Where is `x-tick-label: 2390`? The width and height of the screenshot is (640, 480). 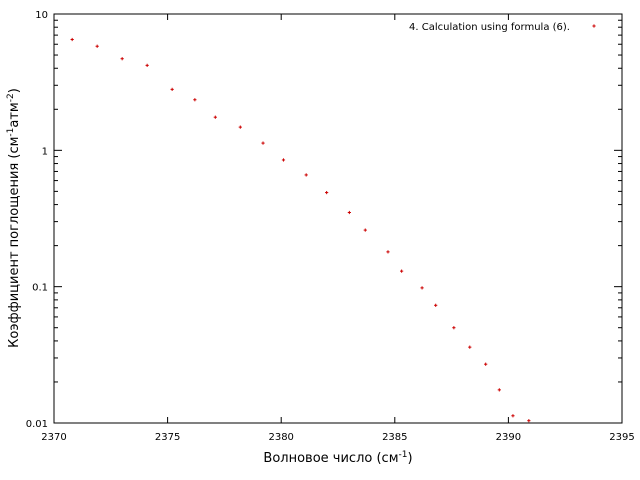
x-tick-label: 2390 is located at coordinates (508, 437).